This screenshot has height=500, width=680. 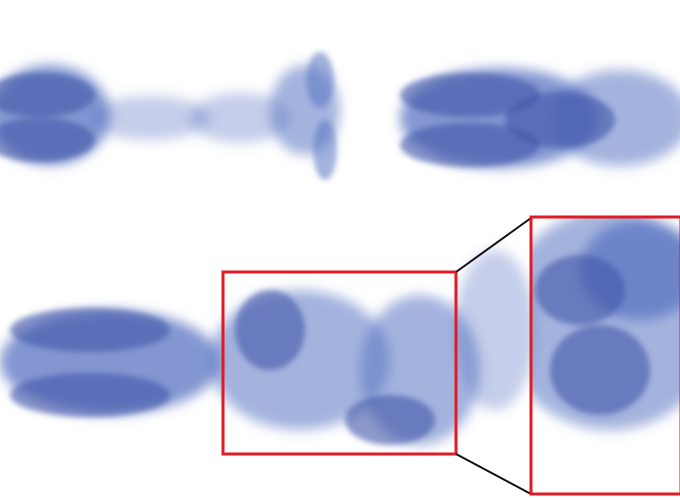 I want to click on connector-line-top, so click(x=493, y=245).